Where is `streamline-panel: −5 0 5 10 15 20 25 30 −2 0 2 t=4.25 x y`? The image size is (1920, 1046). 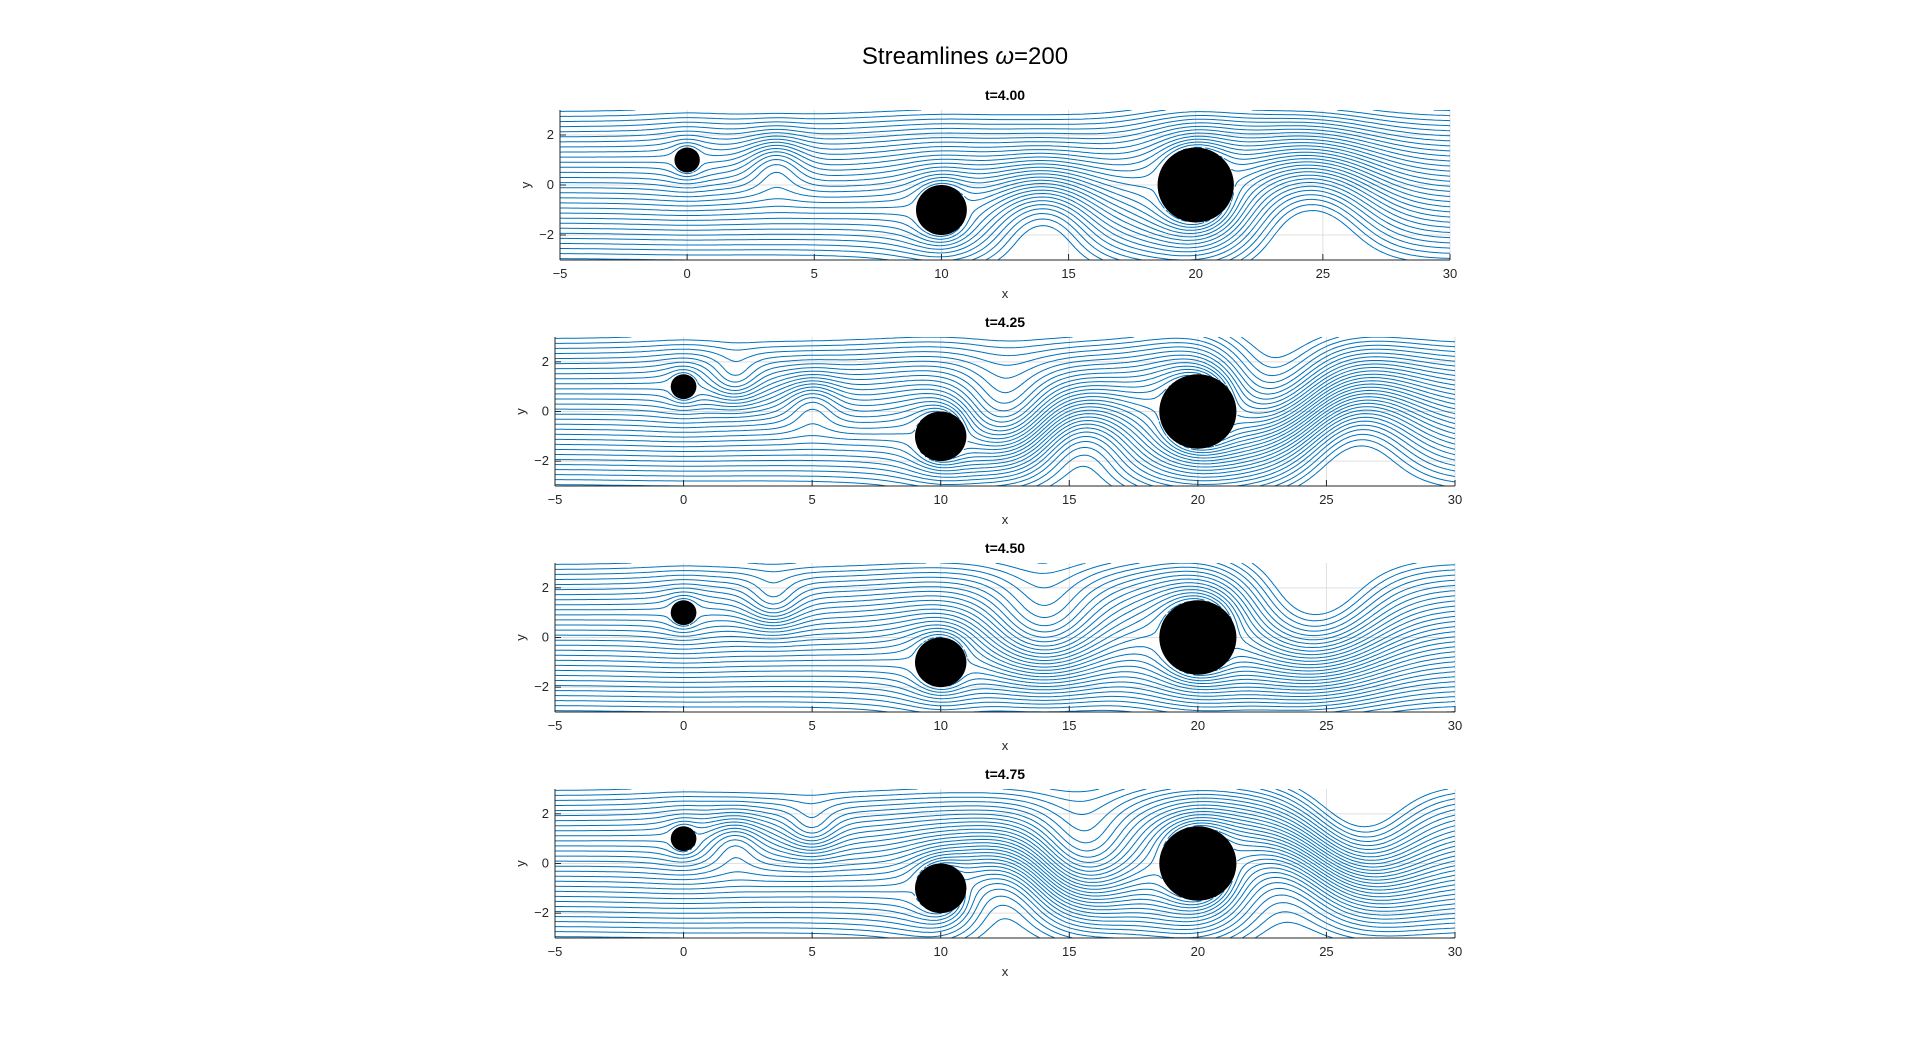 streamline-panel: −5 0 5 10 15 20 25 30 −2 0 2 t=4.25 x y is located at coordinates (987, 420).